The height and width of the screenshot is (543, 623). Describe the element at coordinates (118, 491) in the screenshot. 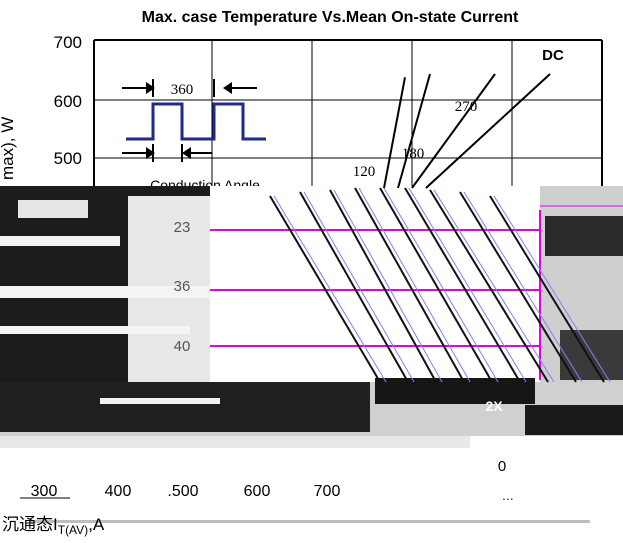

I see `x-tick-label: 400` at that location.